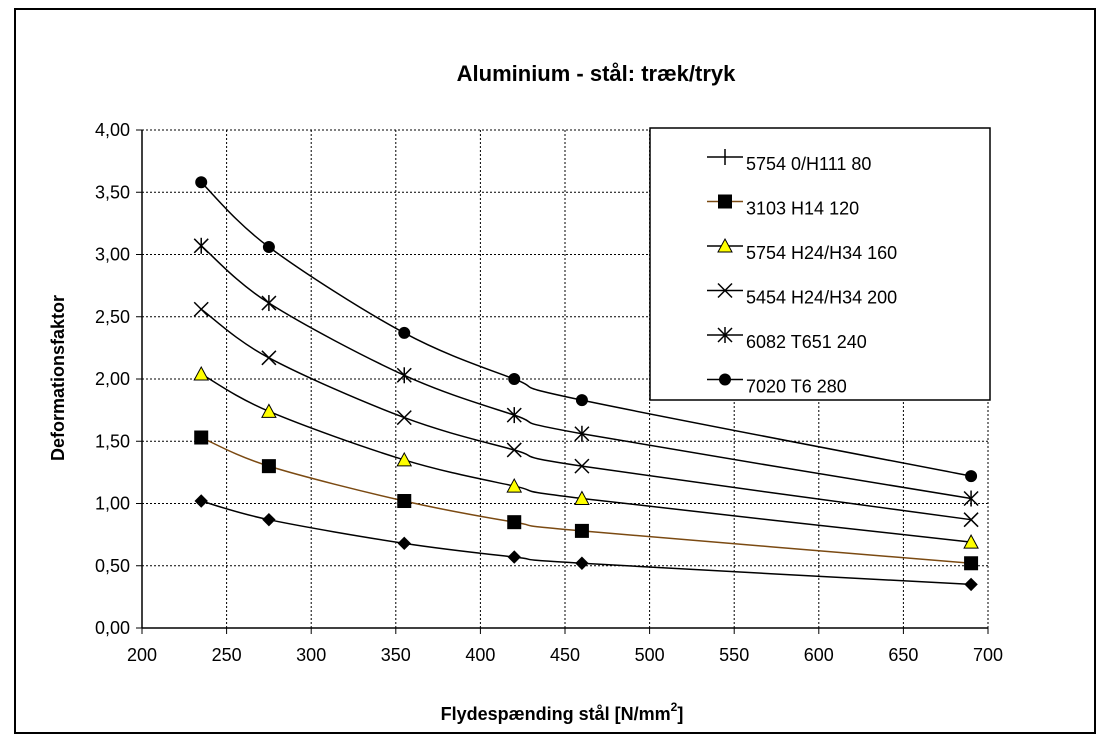 The image size is (1100, 738). What do you see at coordinates (777, 385) in the screenshot?
I see `legend-item: 7020 T6 280` at bounding box center [777, 385].